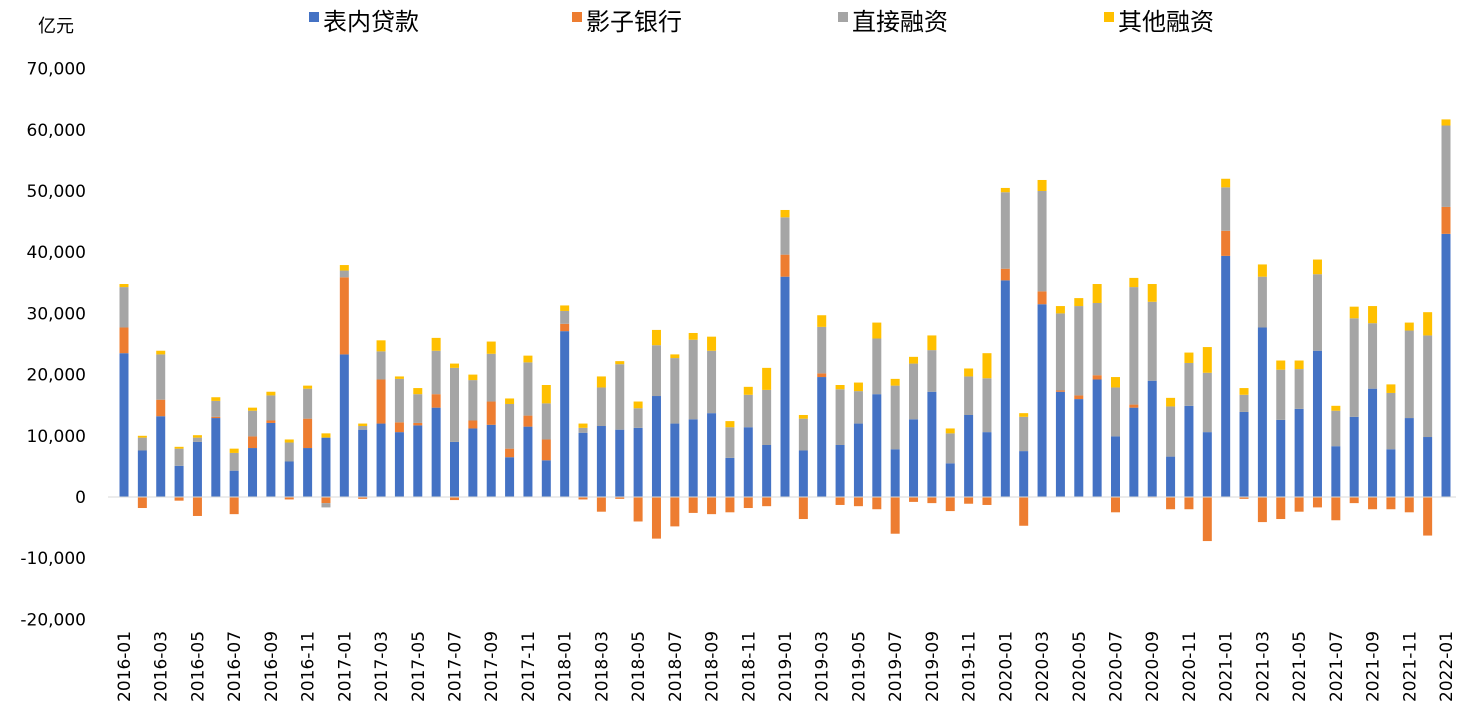  What do you see at coordinates (786, 666) in the screenshot?
I see `x-tick-label: 2019-01` at bounding box center [786, 666].